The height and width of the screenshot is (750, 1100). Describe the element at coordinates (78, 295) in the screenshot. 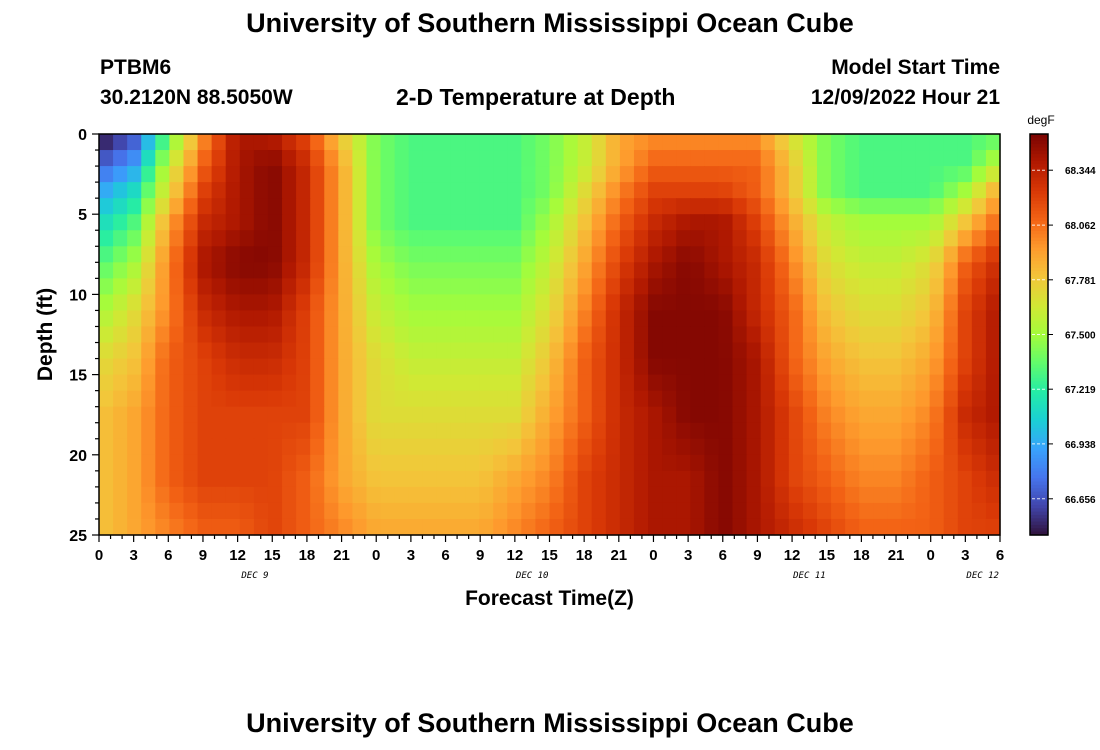

I see `y-tick-label: 10` at that location.